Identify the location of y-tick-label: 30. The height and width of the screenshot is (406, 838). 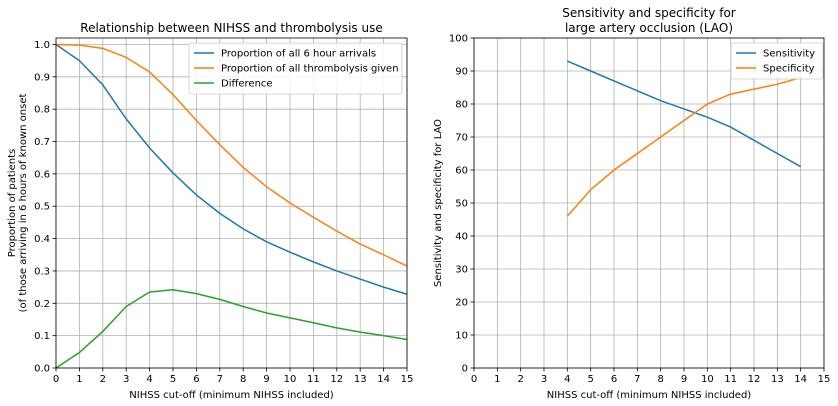
(461, 270).